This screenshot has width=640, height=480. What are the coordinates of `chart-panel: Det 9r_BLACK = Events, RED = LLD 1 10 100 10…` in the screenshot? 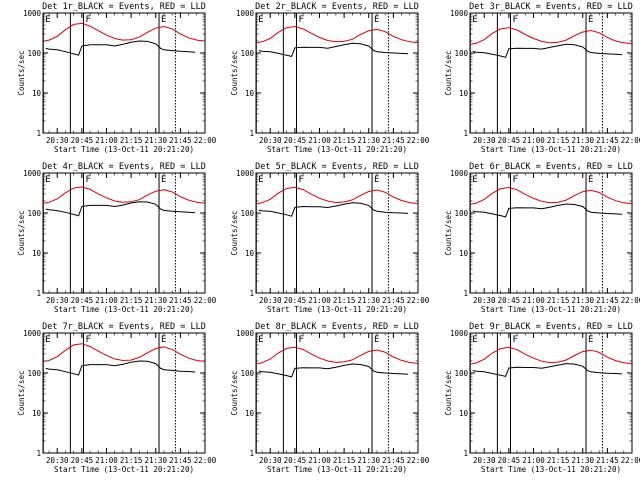 It's located at (542, 398).